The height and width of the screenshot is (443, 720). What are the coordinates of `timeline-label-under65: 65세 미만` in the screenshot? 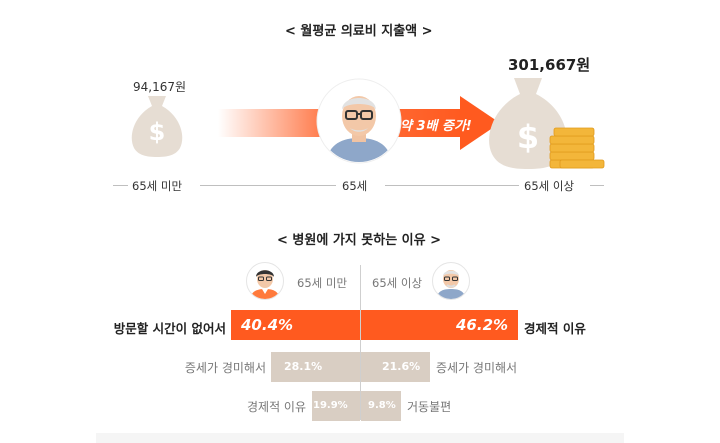 It's located at (157, 186).